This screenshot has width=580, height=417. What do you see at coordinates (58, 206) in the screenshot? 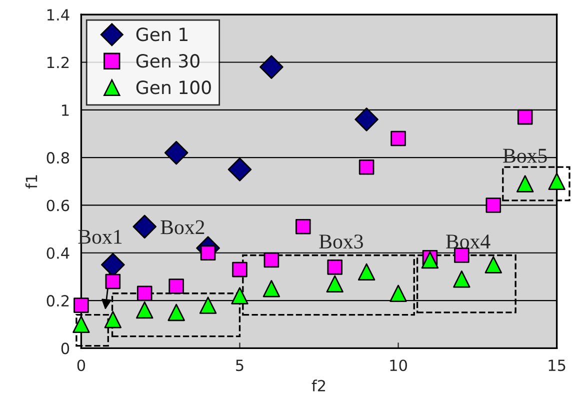
I see `y-tick-label: 0.6` at bounding box center [58, 206].